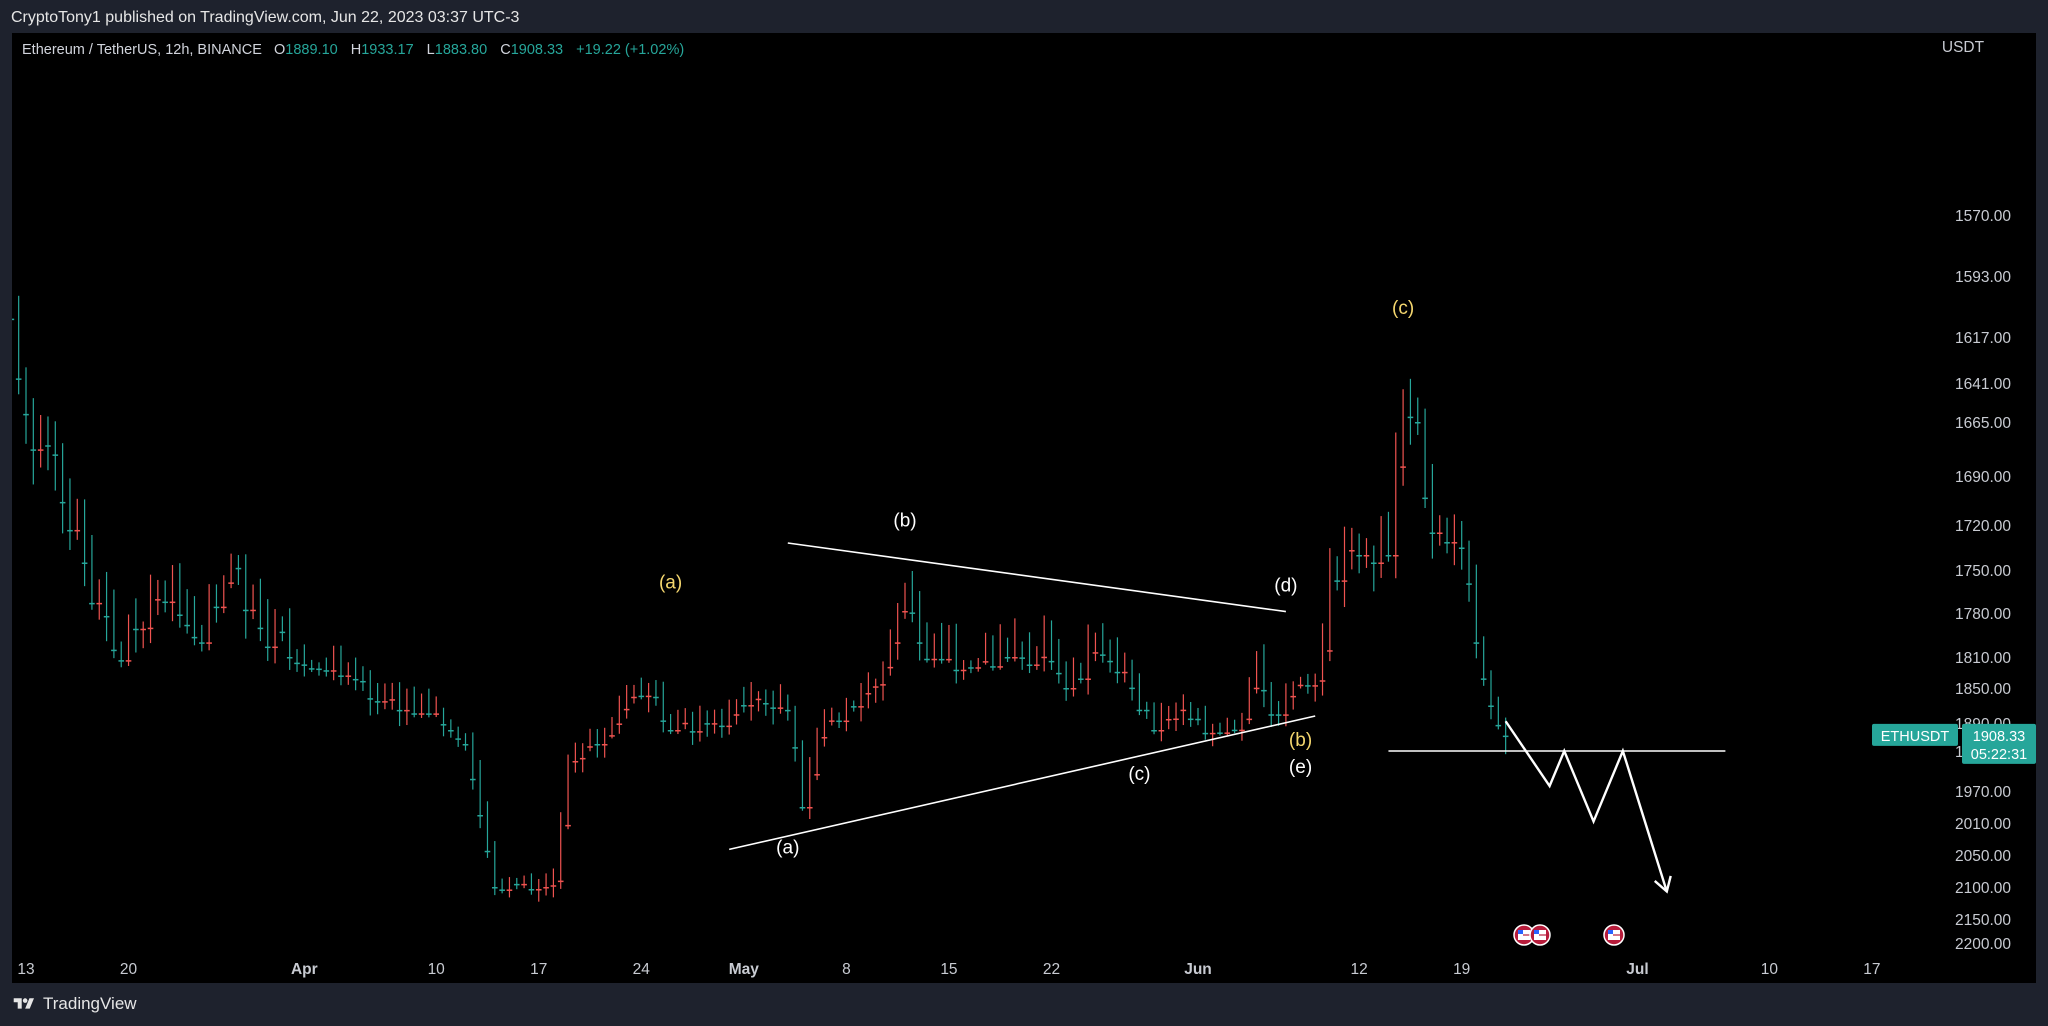 Image resolution: width=2048 pixels, height=1026 pixels. What do you see at coordinates (1983, 658) in the screenshot?
I see `price-tick-label: 1810.00` at bounding box center [1983, 658].